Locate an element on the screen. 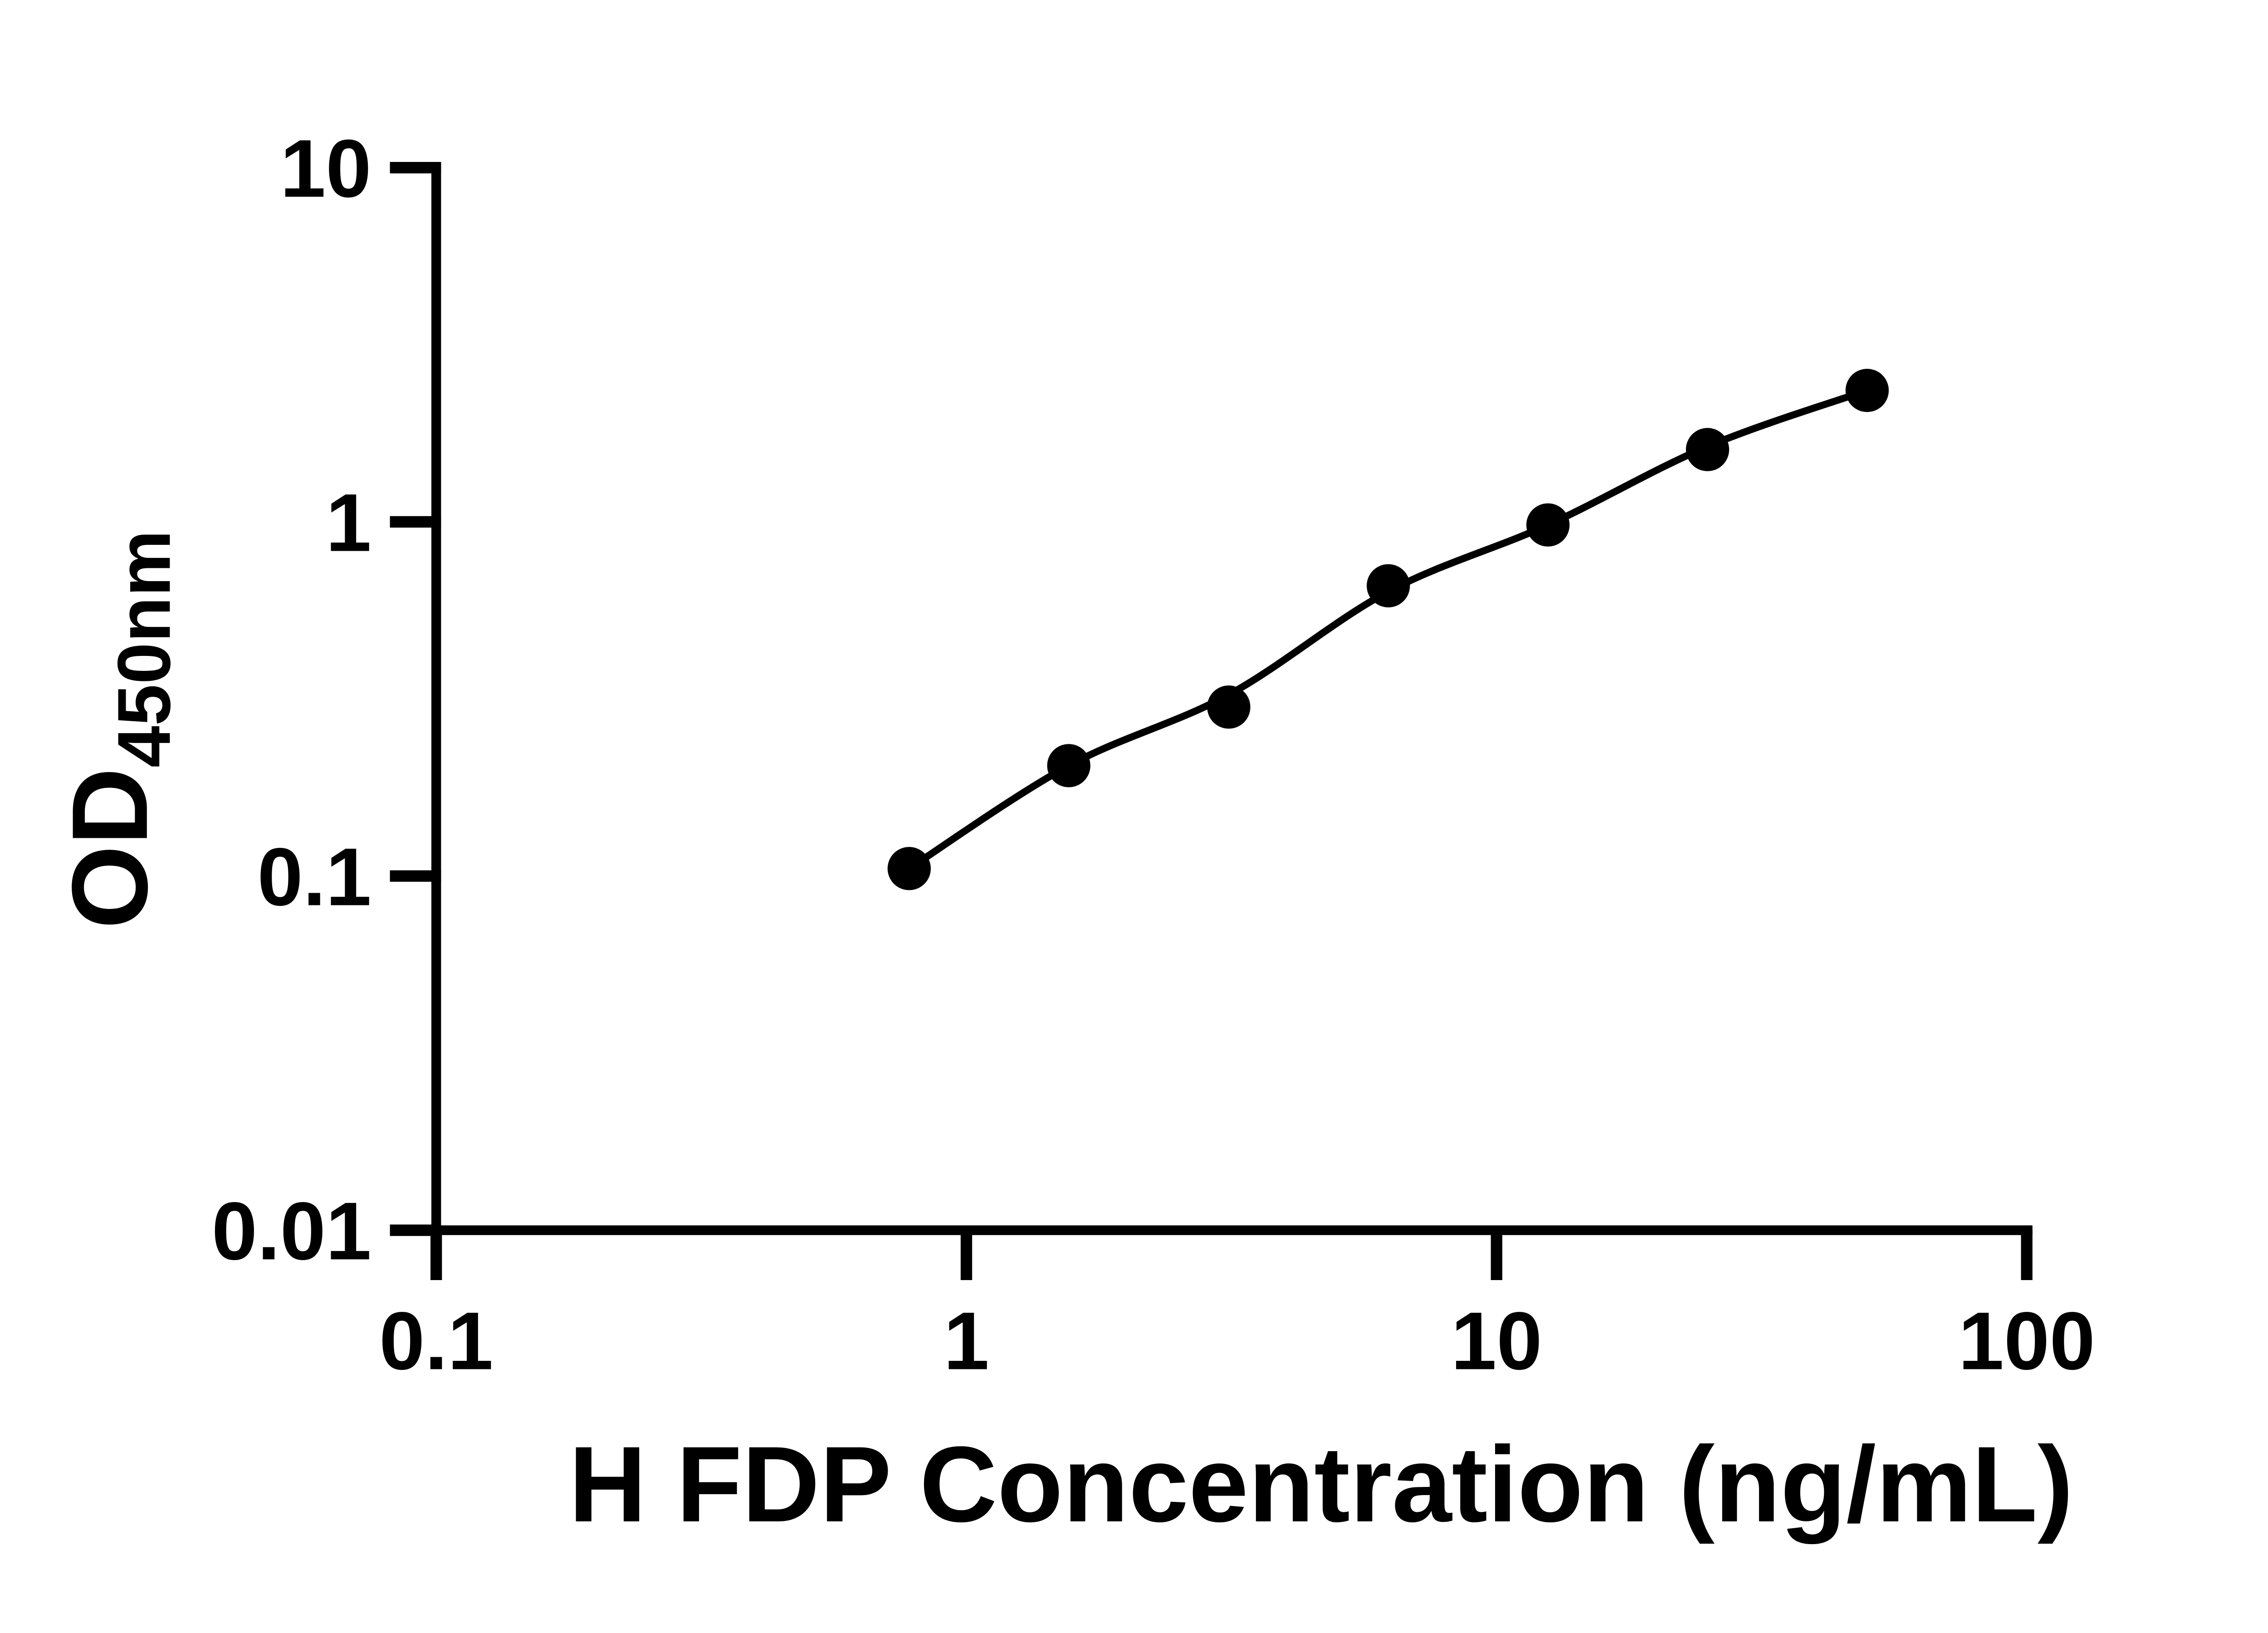  x-axis-title: H FDP Concentration (ng/mL) is located at coordinates (1321, 1484).